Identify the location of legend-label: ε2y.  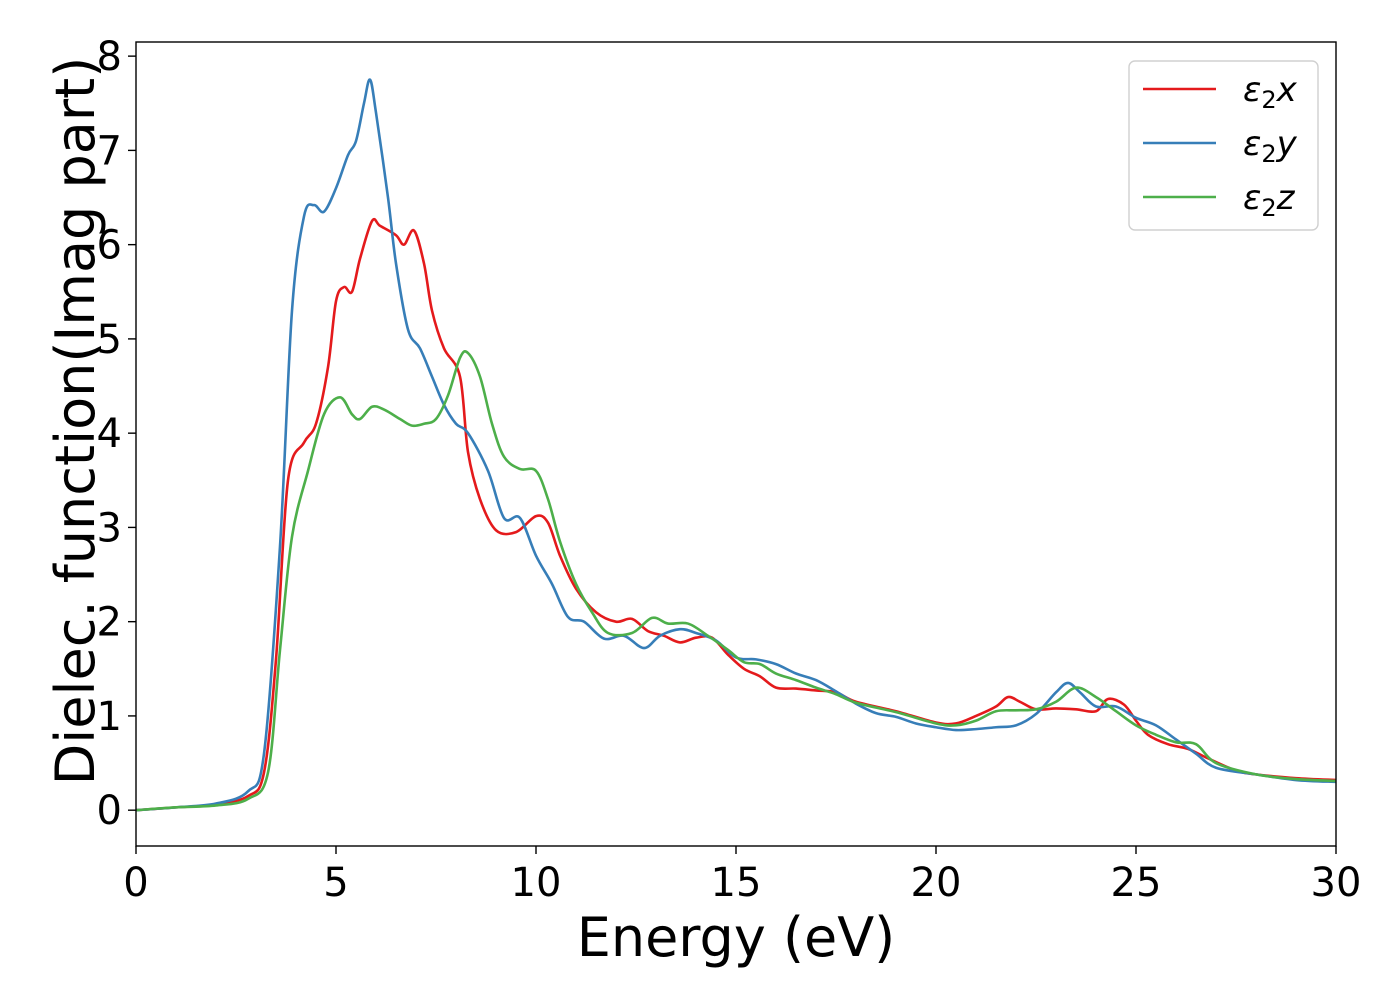
(1270, 146).